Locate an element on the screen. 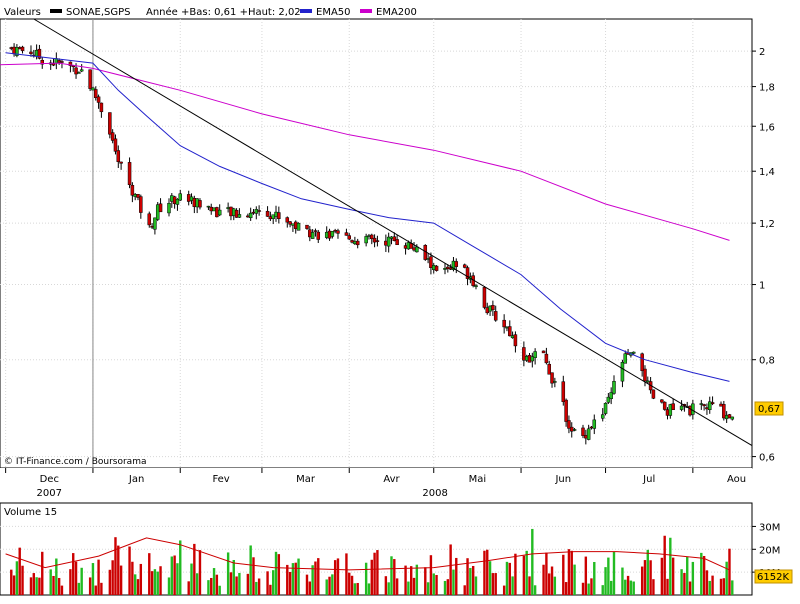 The image size is (800, 604). volume-bars is located at coordinates (372, 561).